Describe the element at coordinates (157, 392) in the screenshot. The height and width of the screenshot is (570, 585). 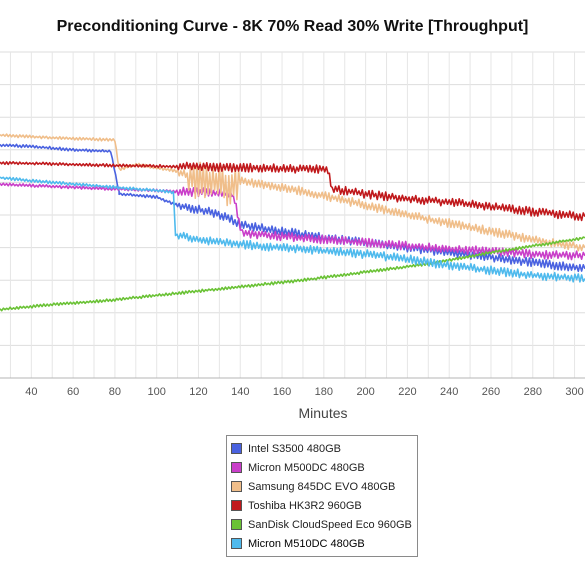
I see `x-tick-label: 100` at that location.